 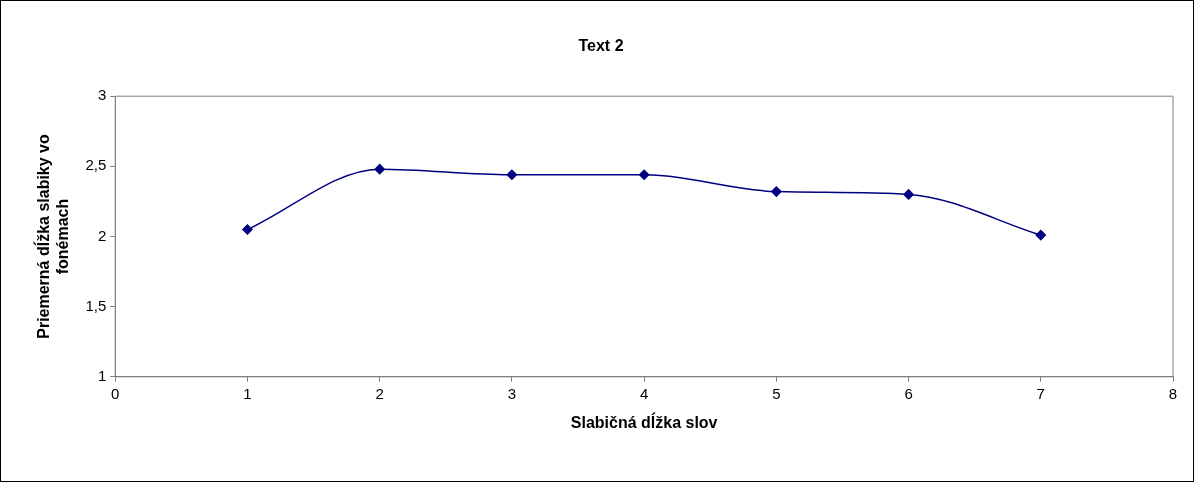 I want to click on x-tick-label: 6, so click(x=908, y=393).